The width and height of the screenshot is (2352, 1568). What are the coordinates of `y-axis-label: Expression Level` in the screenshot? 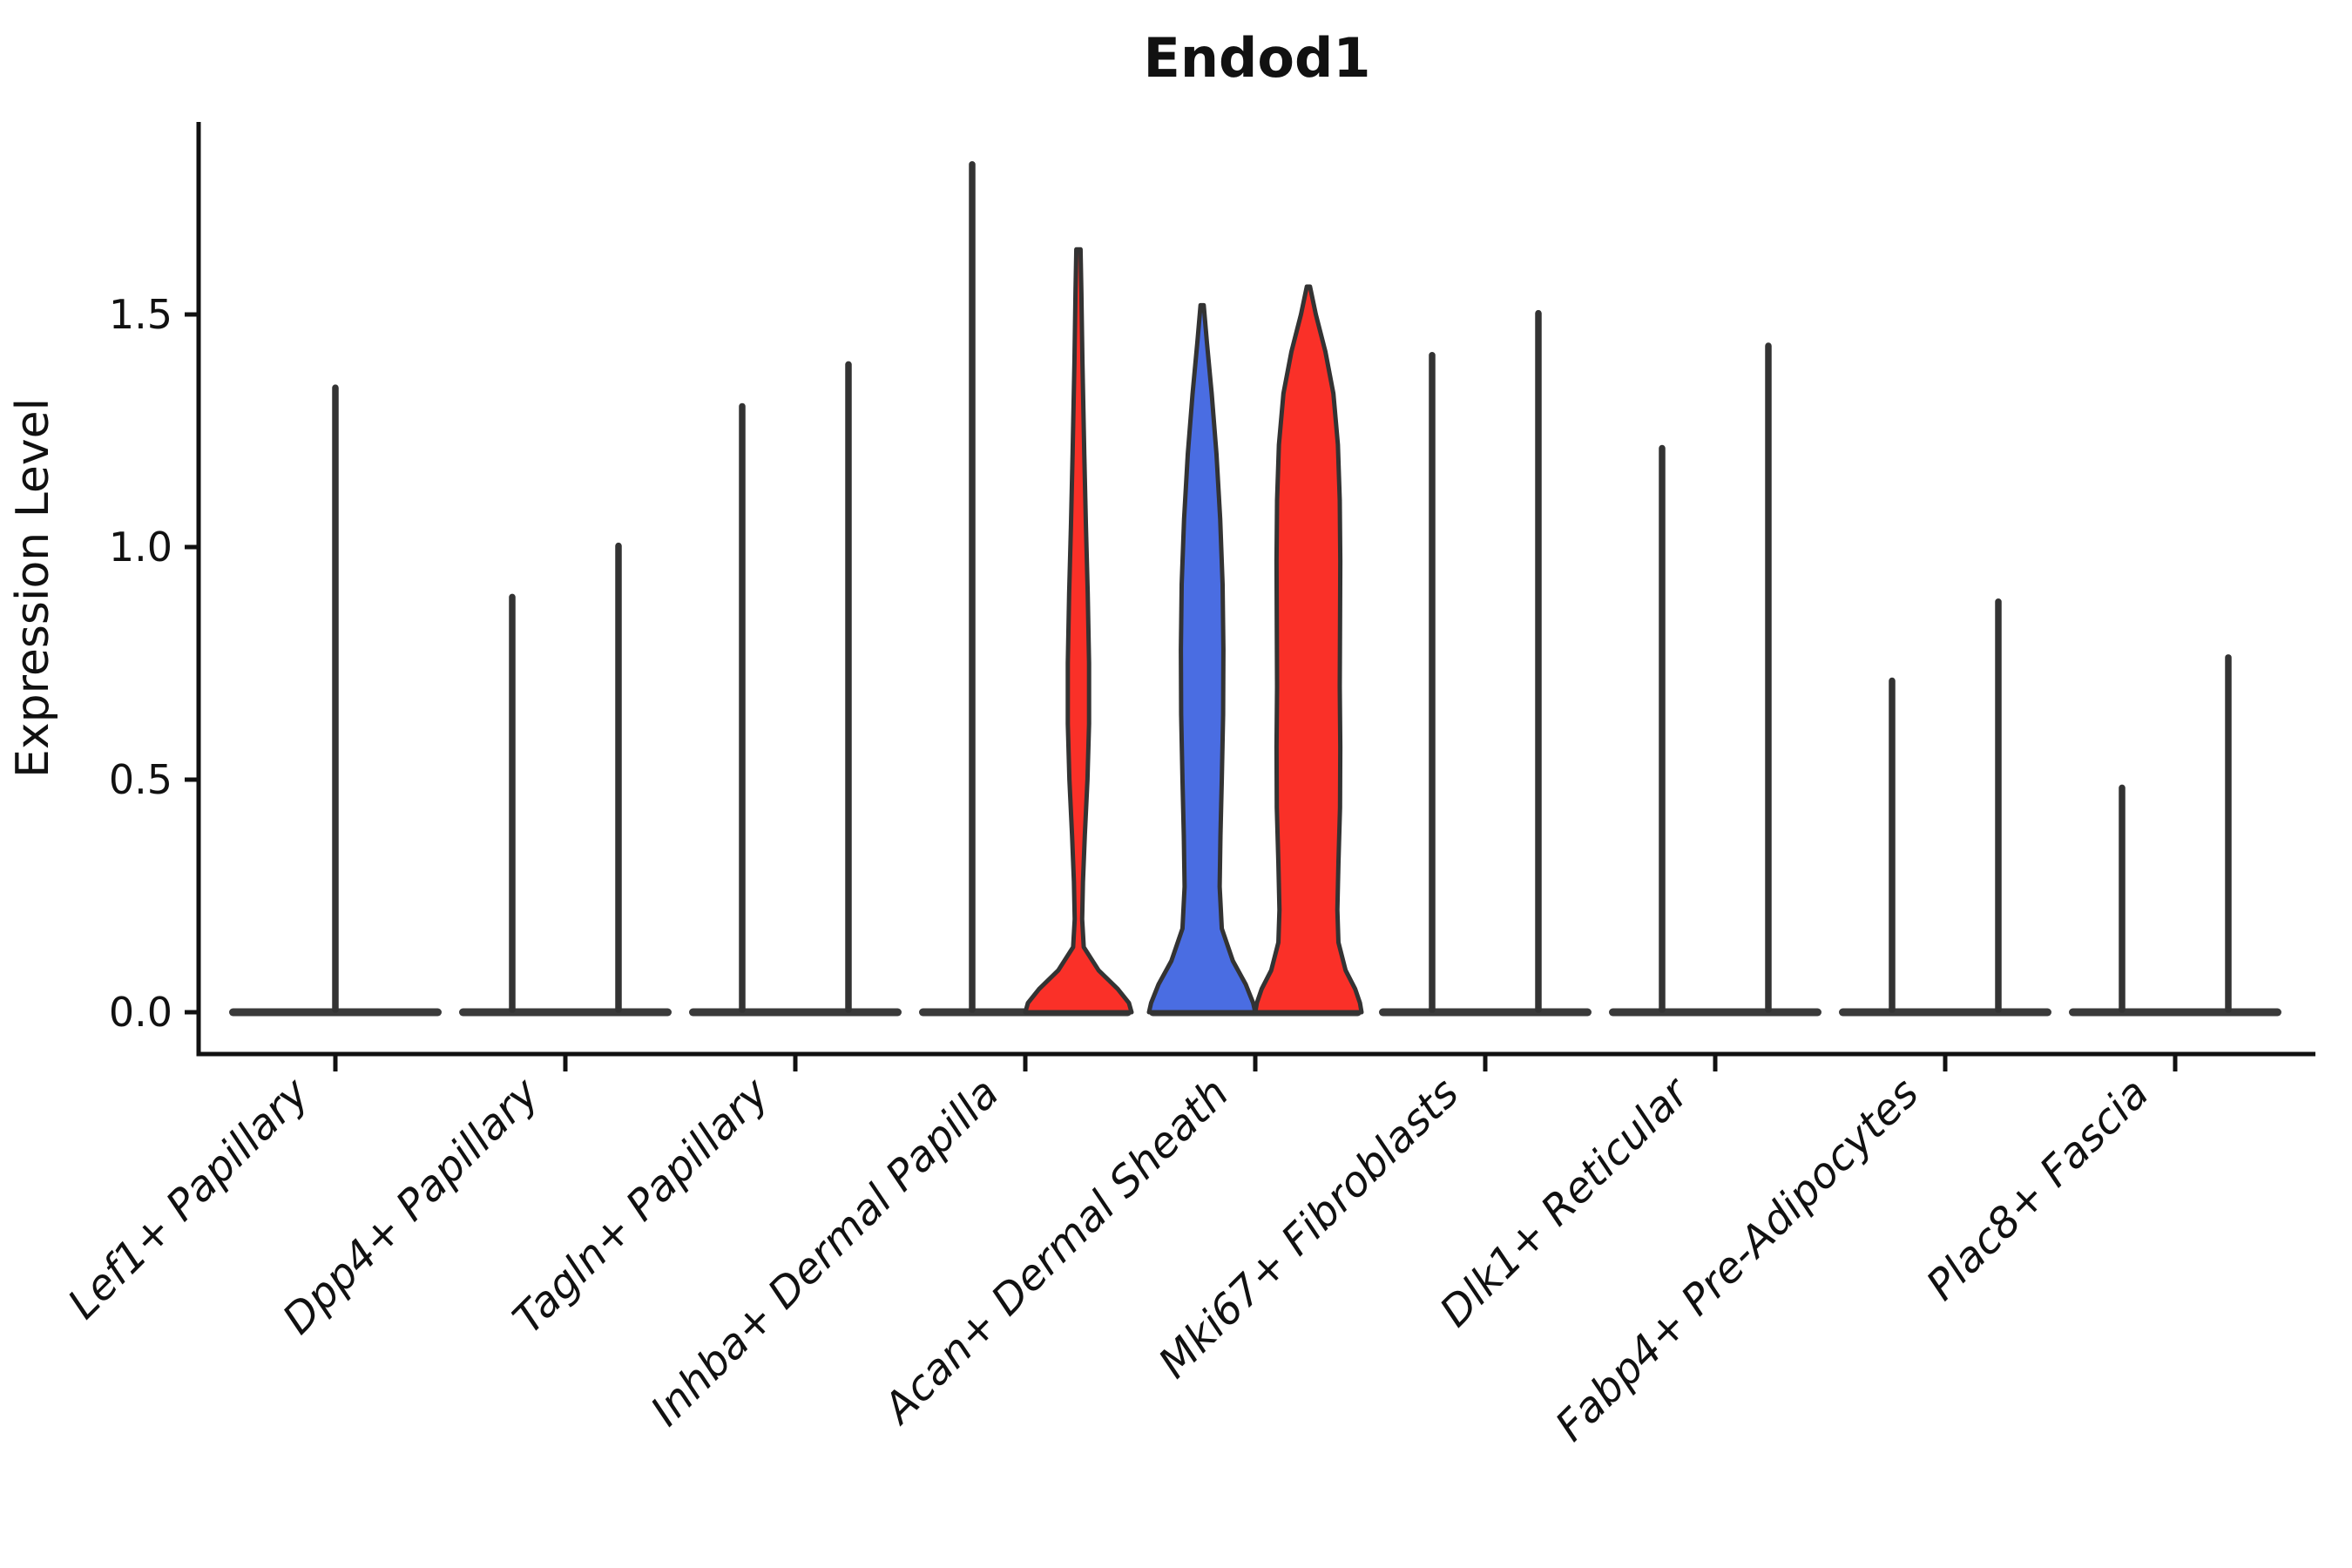 It's located at (33, 588).